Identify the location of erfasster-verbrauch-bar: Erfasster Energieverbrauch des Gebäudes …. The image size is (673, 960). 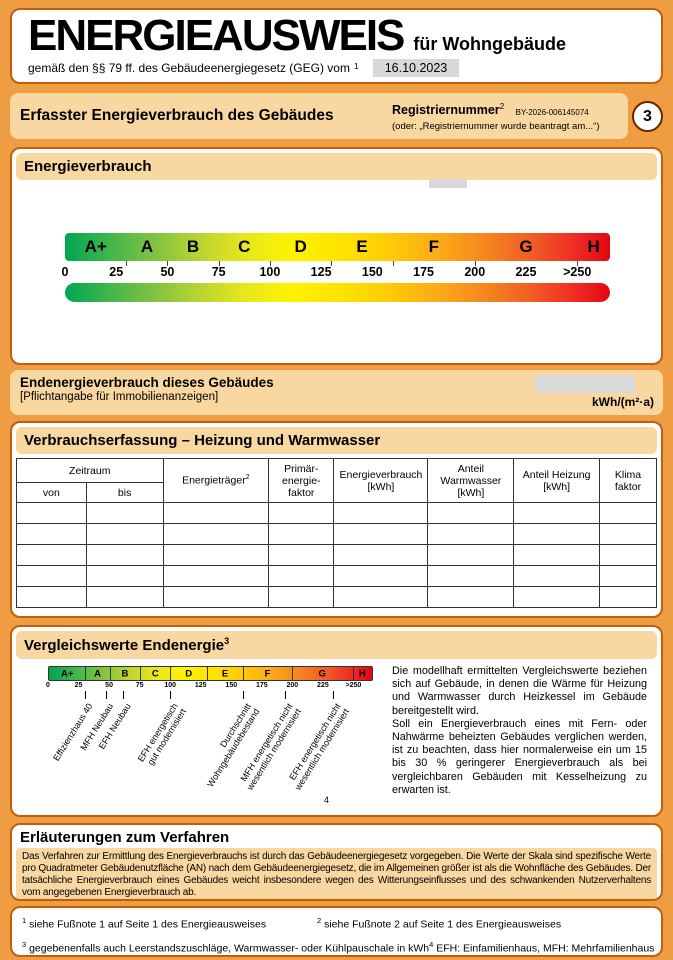
(319, 116).